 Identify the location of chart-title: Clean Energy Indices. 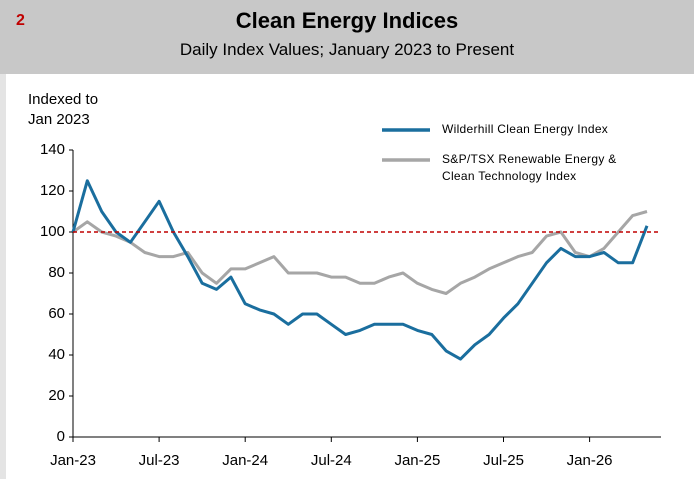
(347, 20).